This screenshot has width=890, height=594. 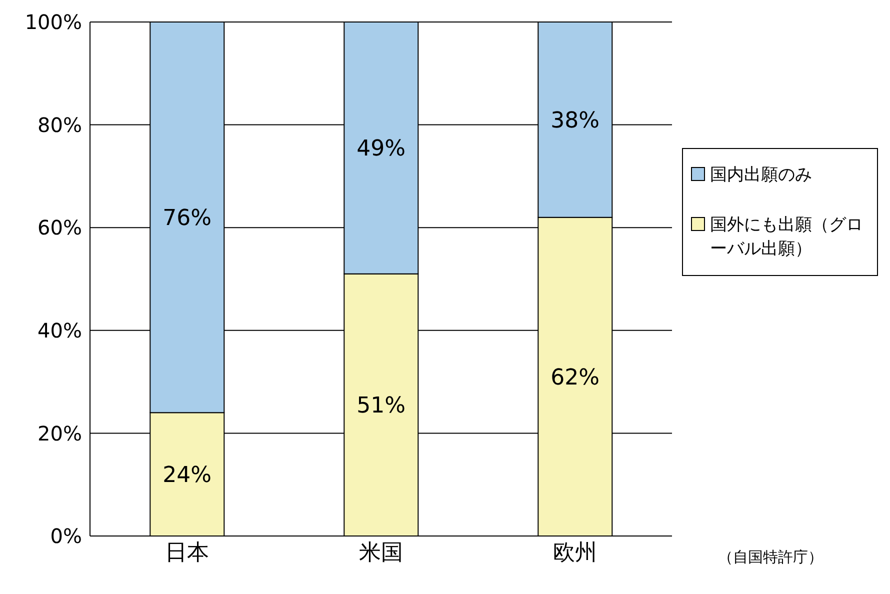 I want to click on y-tick-label: 100%, so click(x=53, y=22).